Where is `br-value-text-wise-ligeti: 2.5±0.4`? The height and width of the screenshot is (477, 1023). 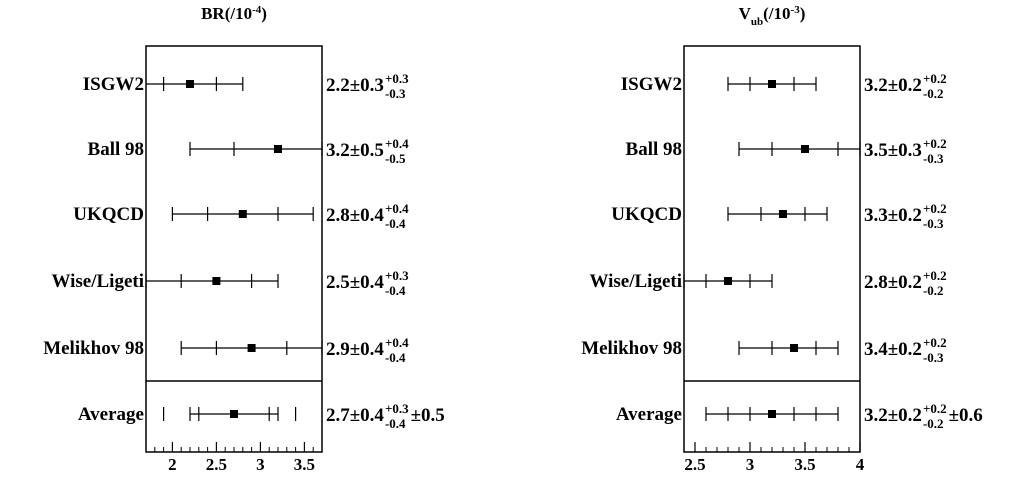 br-value-text-wise-ligeti: 2.5±0.4 is located at coordinates (355, 282).